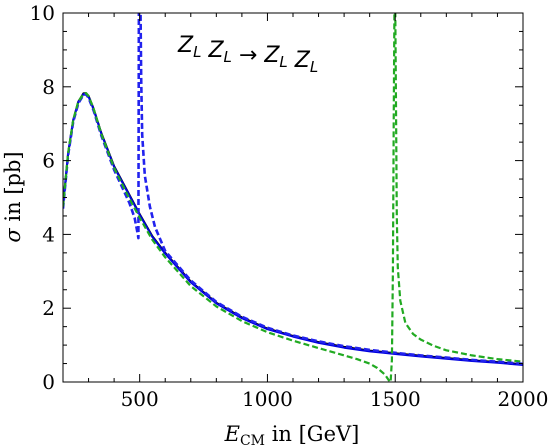 The image size is (549, 447). Describe the element at coordinates (42, 13) in the screenshot. I see `y-tick-label: 10` at that location.